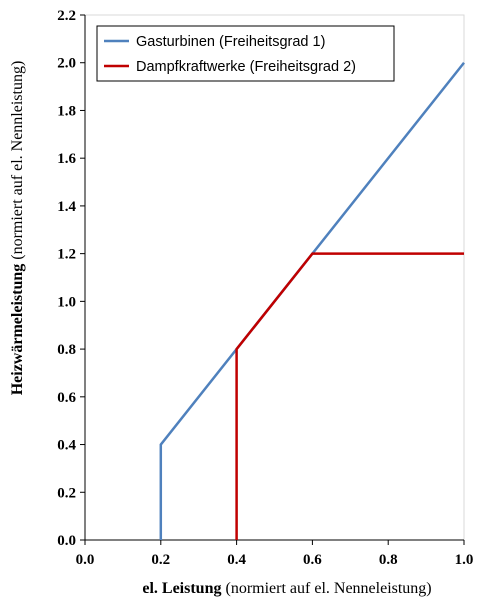 This screenshot has height=605, width=477. What do you see at coordinates (464, 560) in the screenshot?
I see `x-tick-label: 1.0` at bounding box center [464, 560].